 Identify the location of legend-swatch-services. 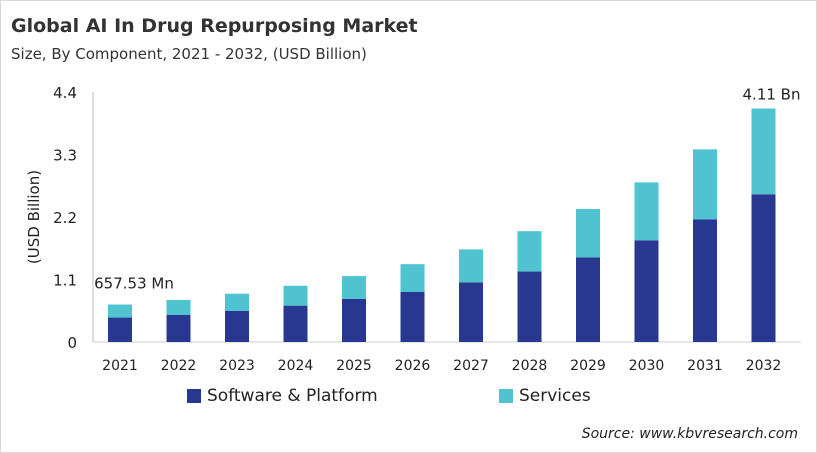
(506, 396).